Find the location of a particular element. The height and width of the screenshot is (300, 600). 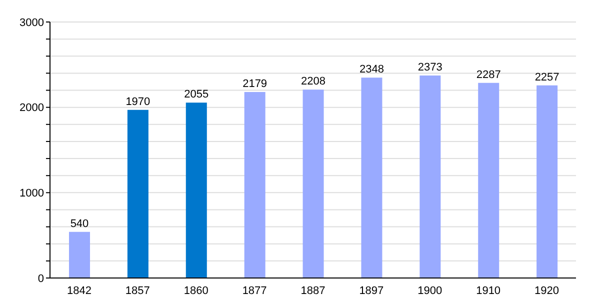

y-tick-label: 1000 is located at coordinates (32, 194).